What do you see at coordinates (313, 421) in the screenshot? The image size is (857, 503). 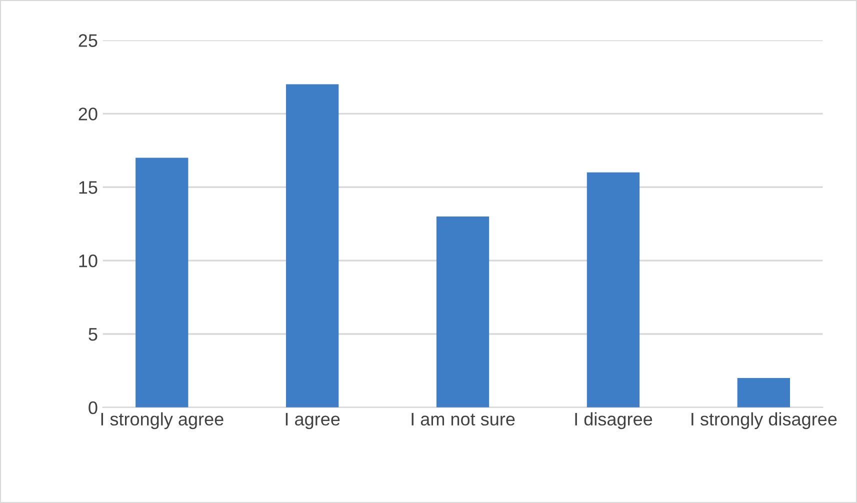 I see `x-tick-label: I agree` at bounding box center [313, 421].